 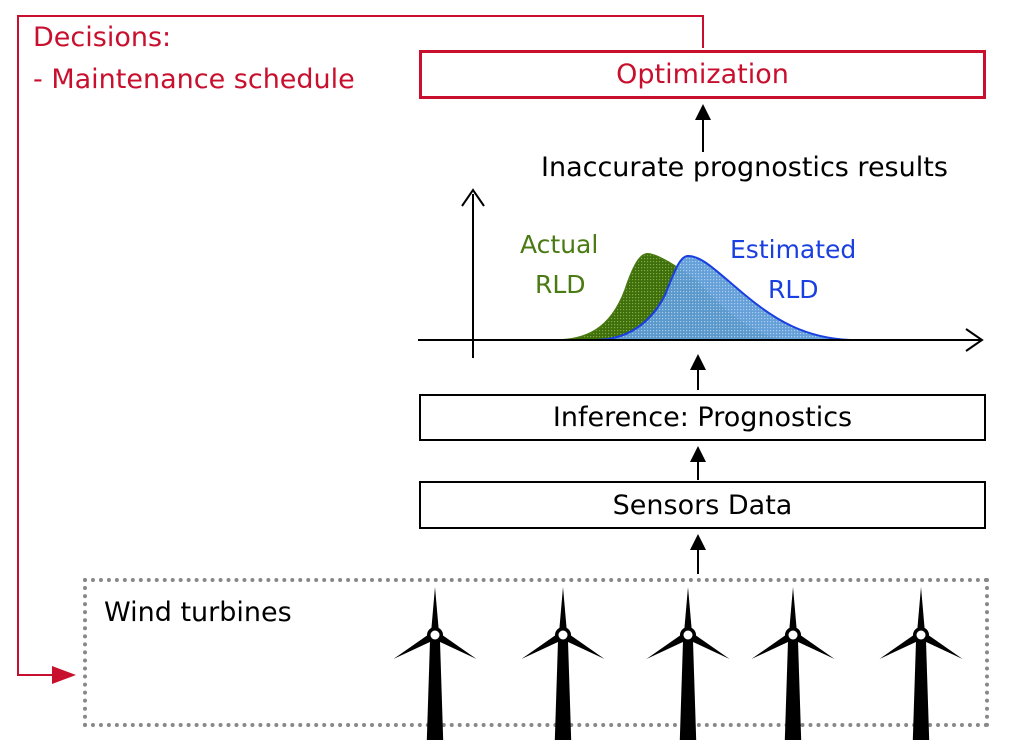 I want to click on actual-rld-label-line2: RLD, so click(x=560, y=284).